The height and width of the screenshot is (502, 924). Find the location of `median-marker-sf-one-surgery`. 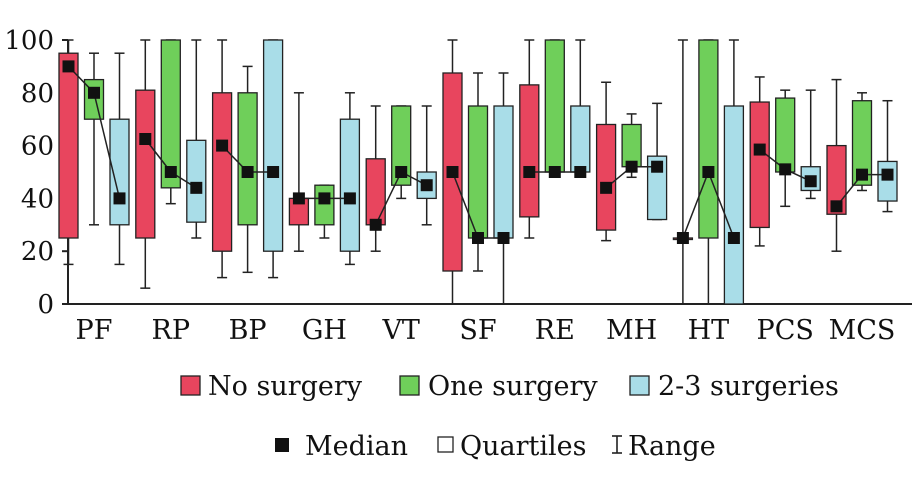

median-marker-sf-one-surgery is located at coordinates (478, 238).